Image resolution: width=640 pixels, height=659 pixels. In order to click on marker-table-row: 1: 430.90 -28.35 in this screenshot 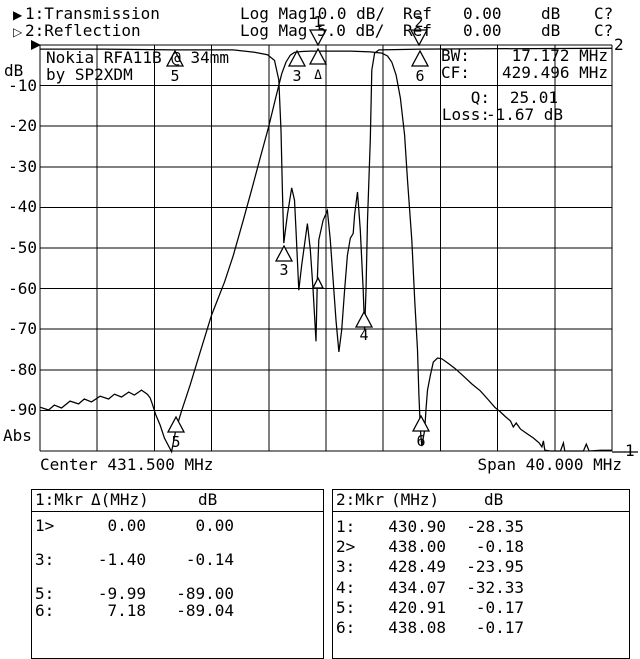, I will do `click(481, 527)`.